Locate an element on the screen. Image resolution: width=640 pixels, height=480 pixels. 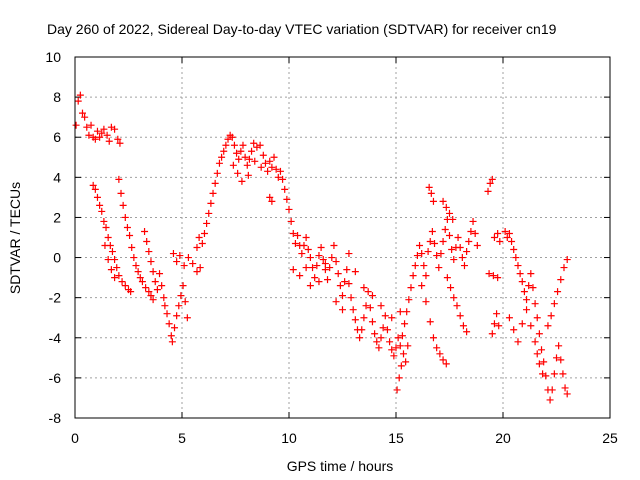
y-tick-label: 6 is located at coordinates (57, 137).